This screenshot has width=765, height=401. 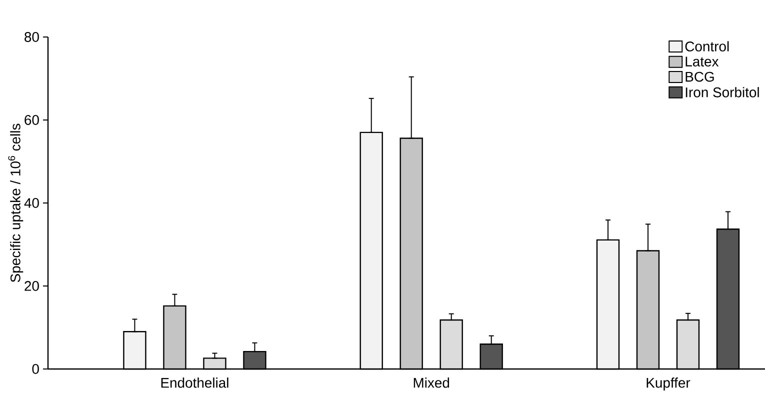 I want to click on legend-label: Iron Sorbitol, so click(x=722, y=92).